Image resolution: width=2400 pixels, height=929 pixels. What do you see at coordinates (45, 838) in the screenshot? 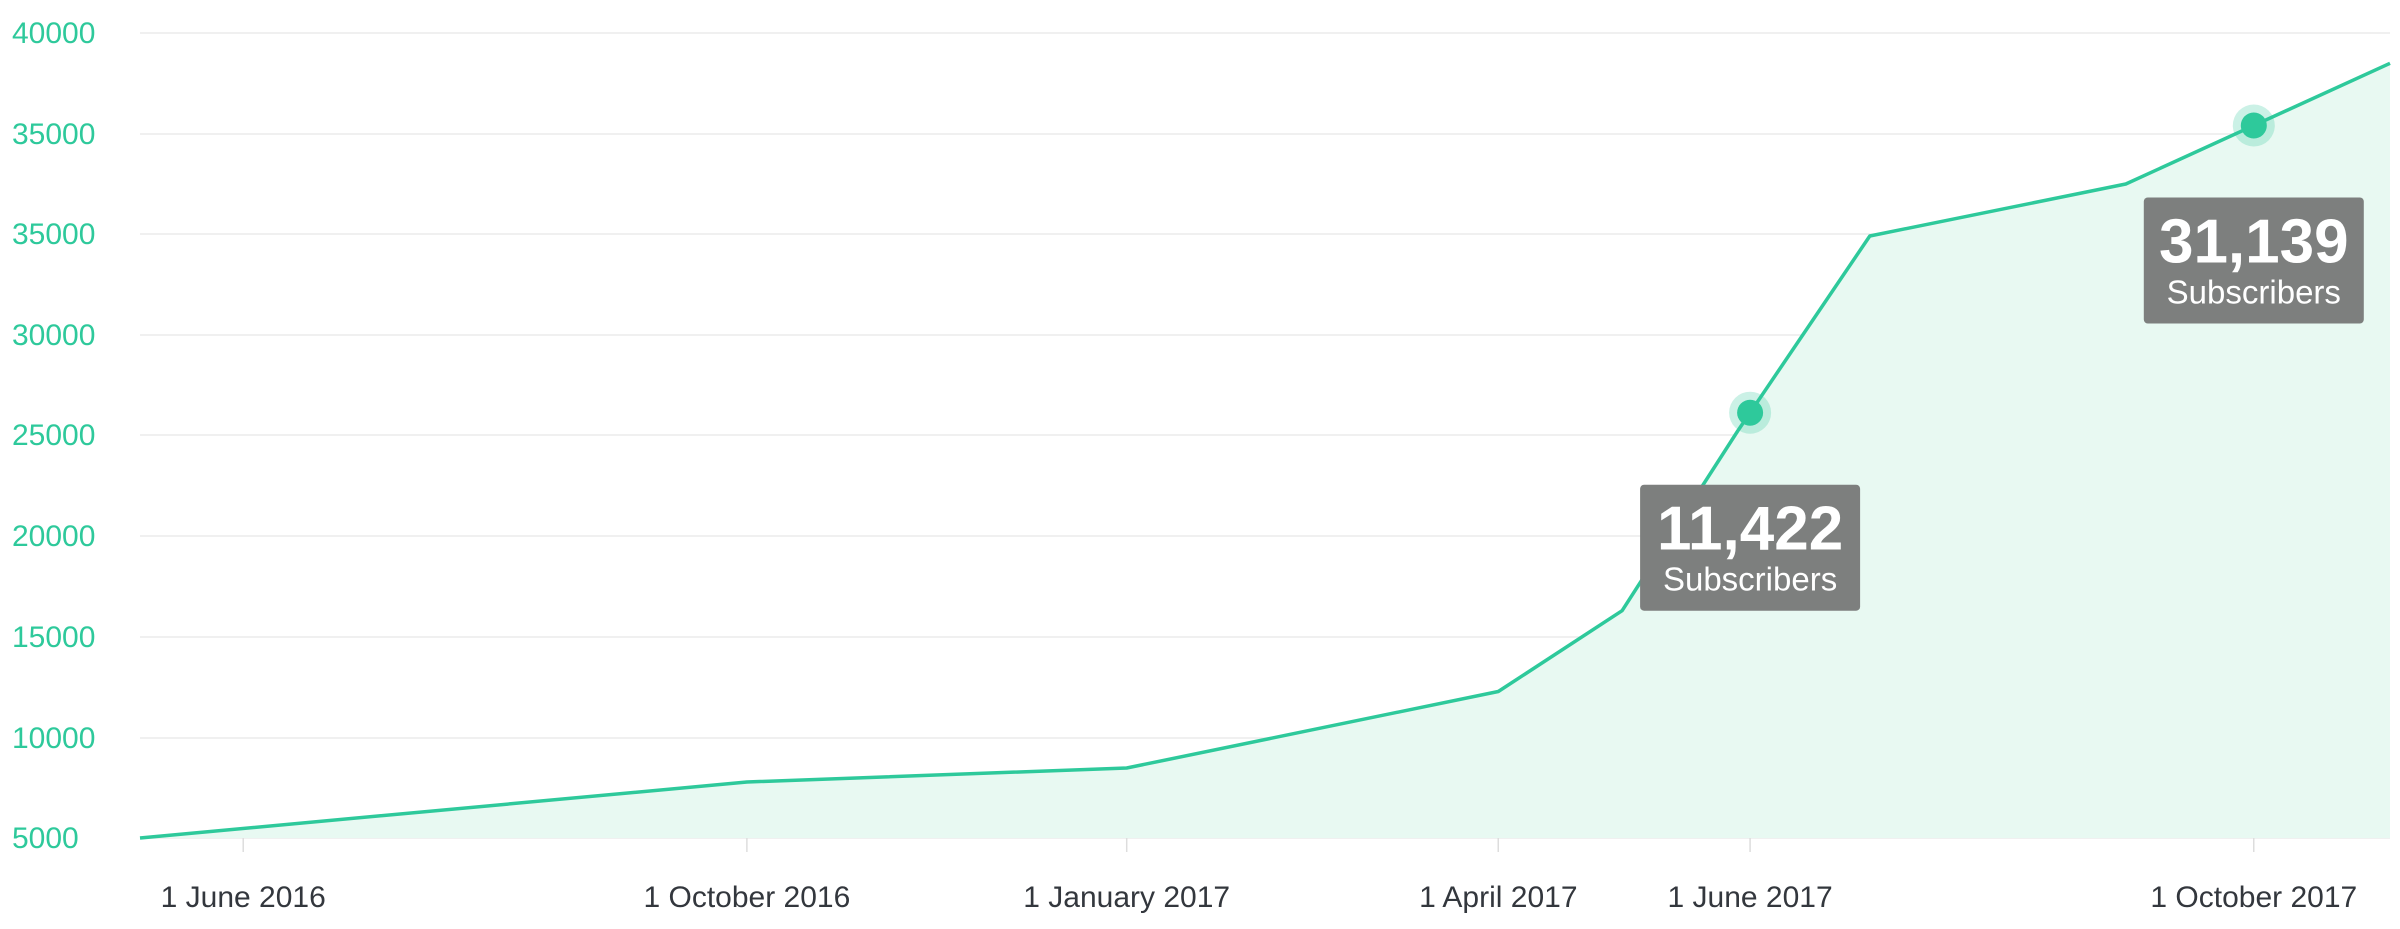
I see `y-tick-label: 5000` at bounding box center [45, 838].